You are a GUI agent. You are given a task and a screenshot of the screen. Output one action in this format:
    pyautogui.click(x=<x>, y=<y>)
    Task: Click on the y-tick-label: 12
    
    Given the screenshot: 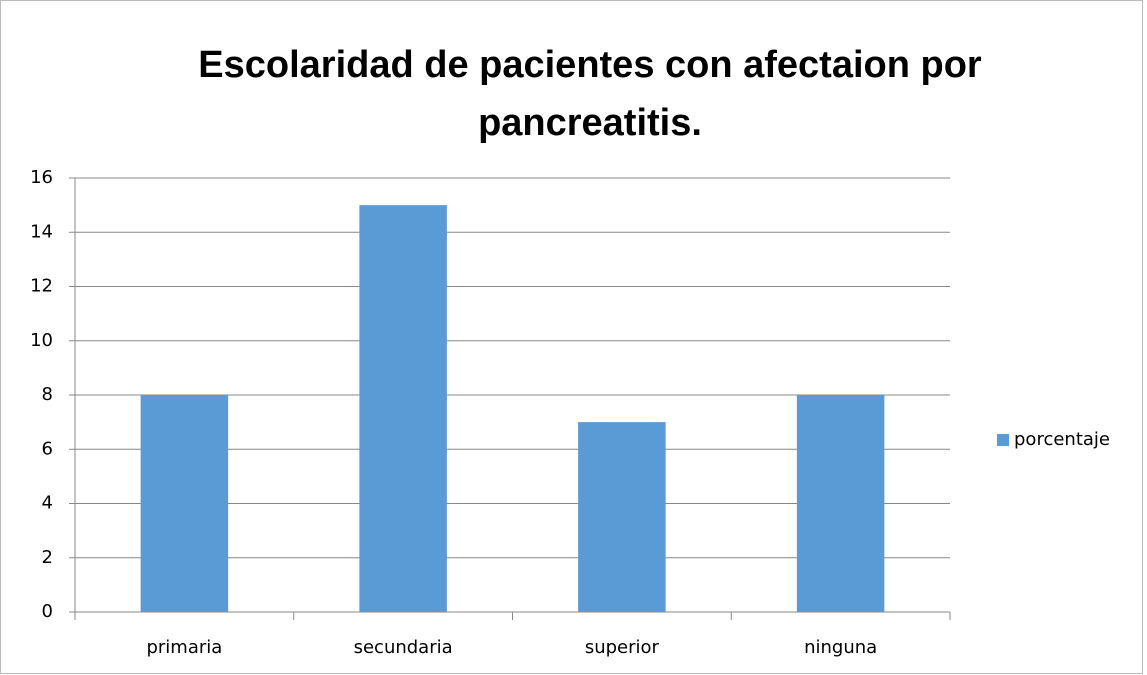 What is the action you would take?
    pyautogui.click(x=41, y=286)
    